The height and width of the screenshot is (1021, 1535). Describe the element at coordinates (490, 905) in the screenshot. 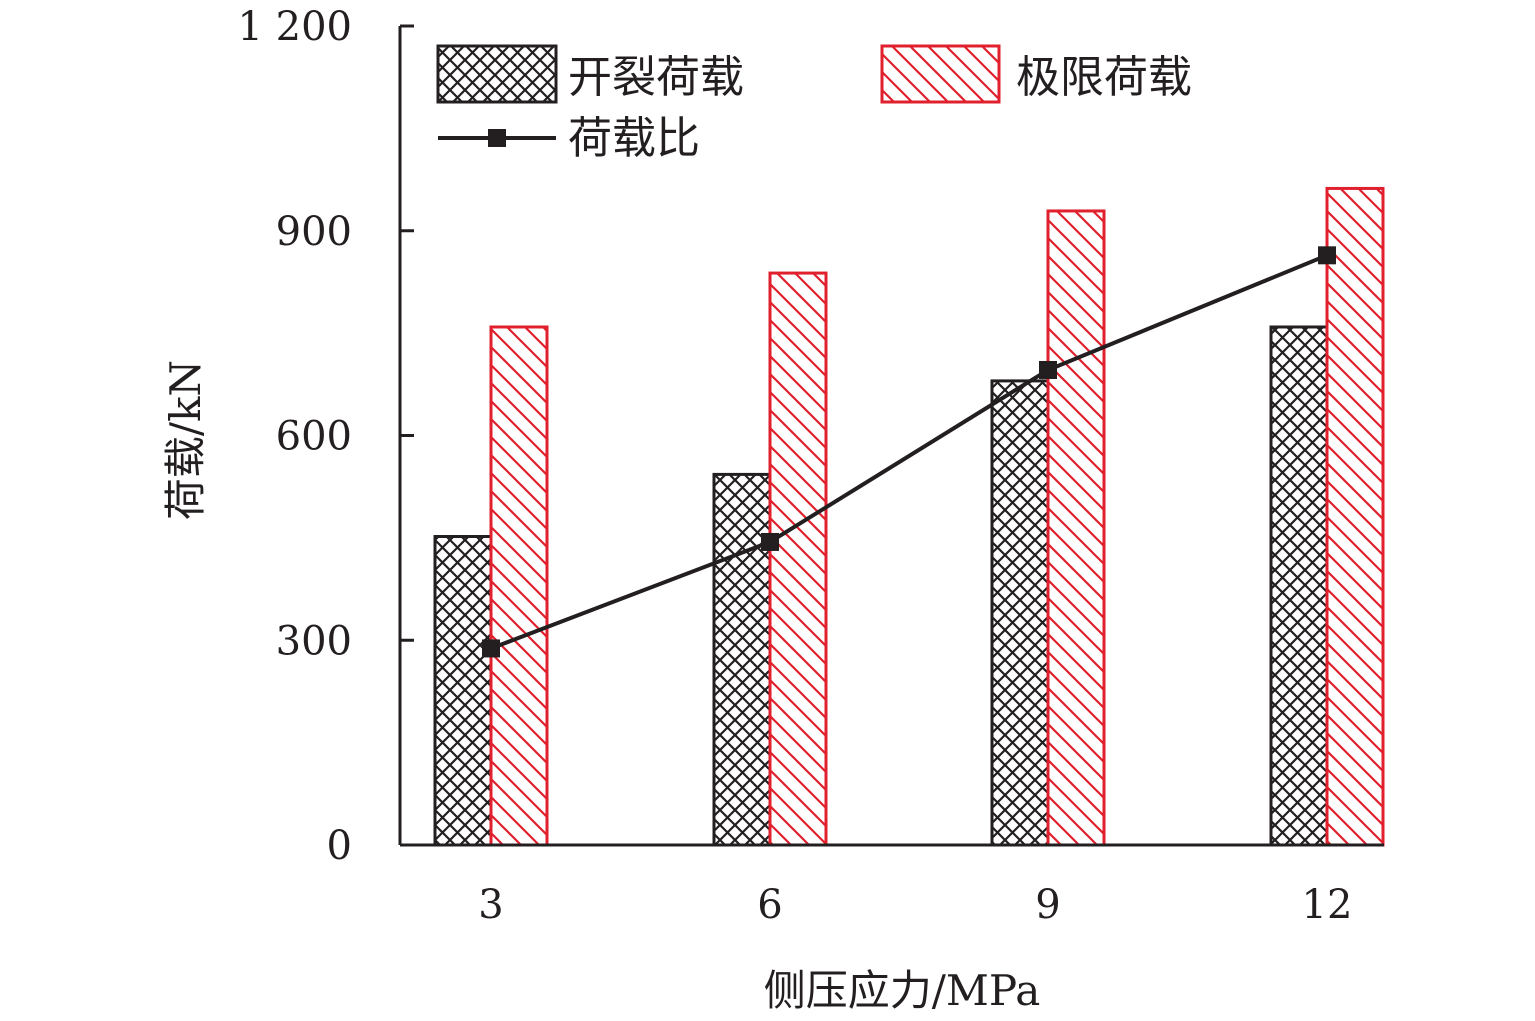

I see `x-tick-label: 3` at that location.